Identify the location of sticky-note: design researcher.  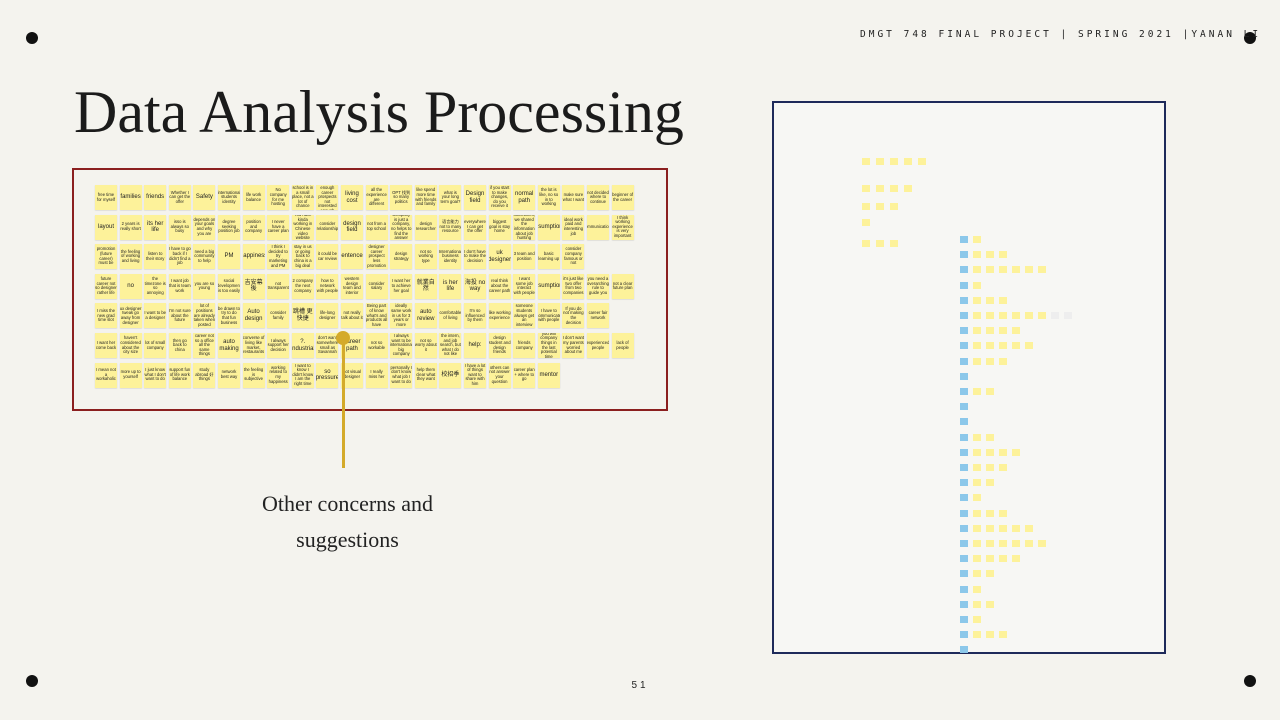
(425, 227).